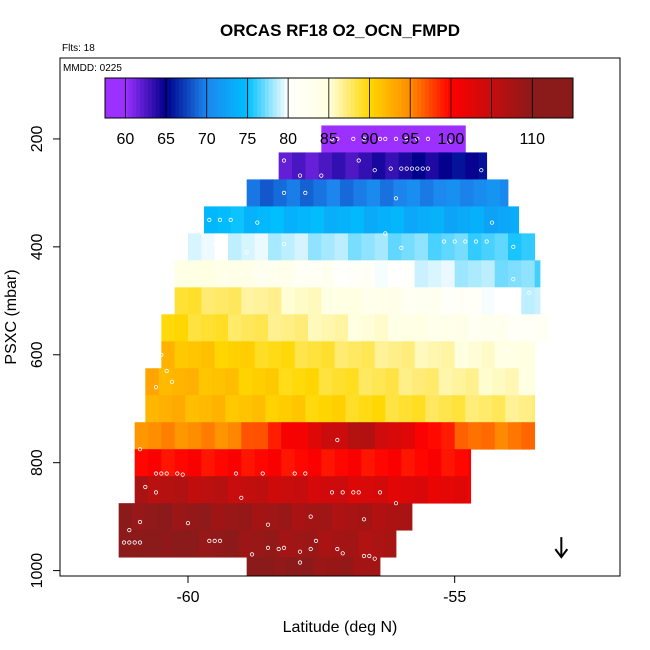 This screenshot has height=650, width=650. I want to click on chart-title: ORCAS RF18 O2_OCN_FMPD, so click(340, 30).